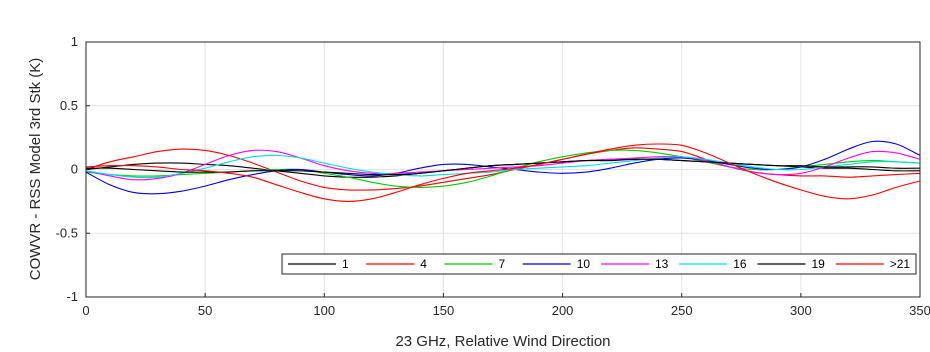  I want to click on x-tick-label: 250, so click(682, 310).